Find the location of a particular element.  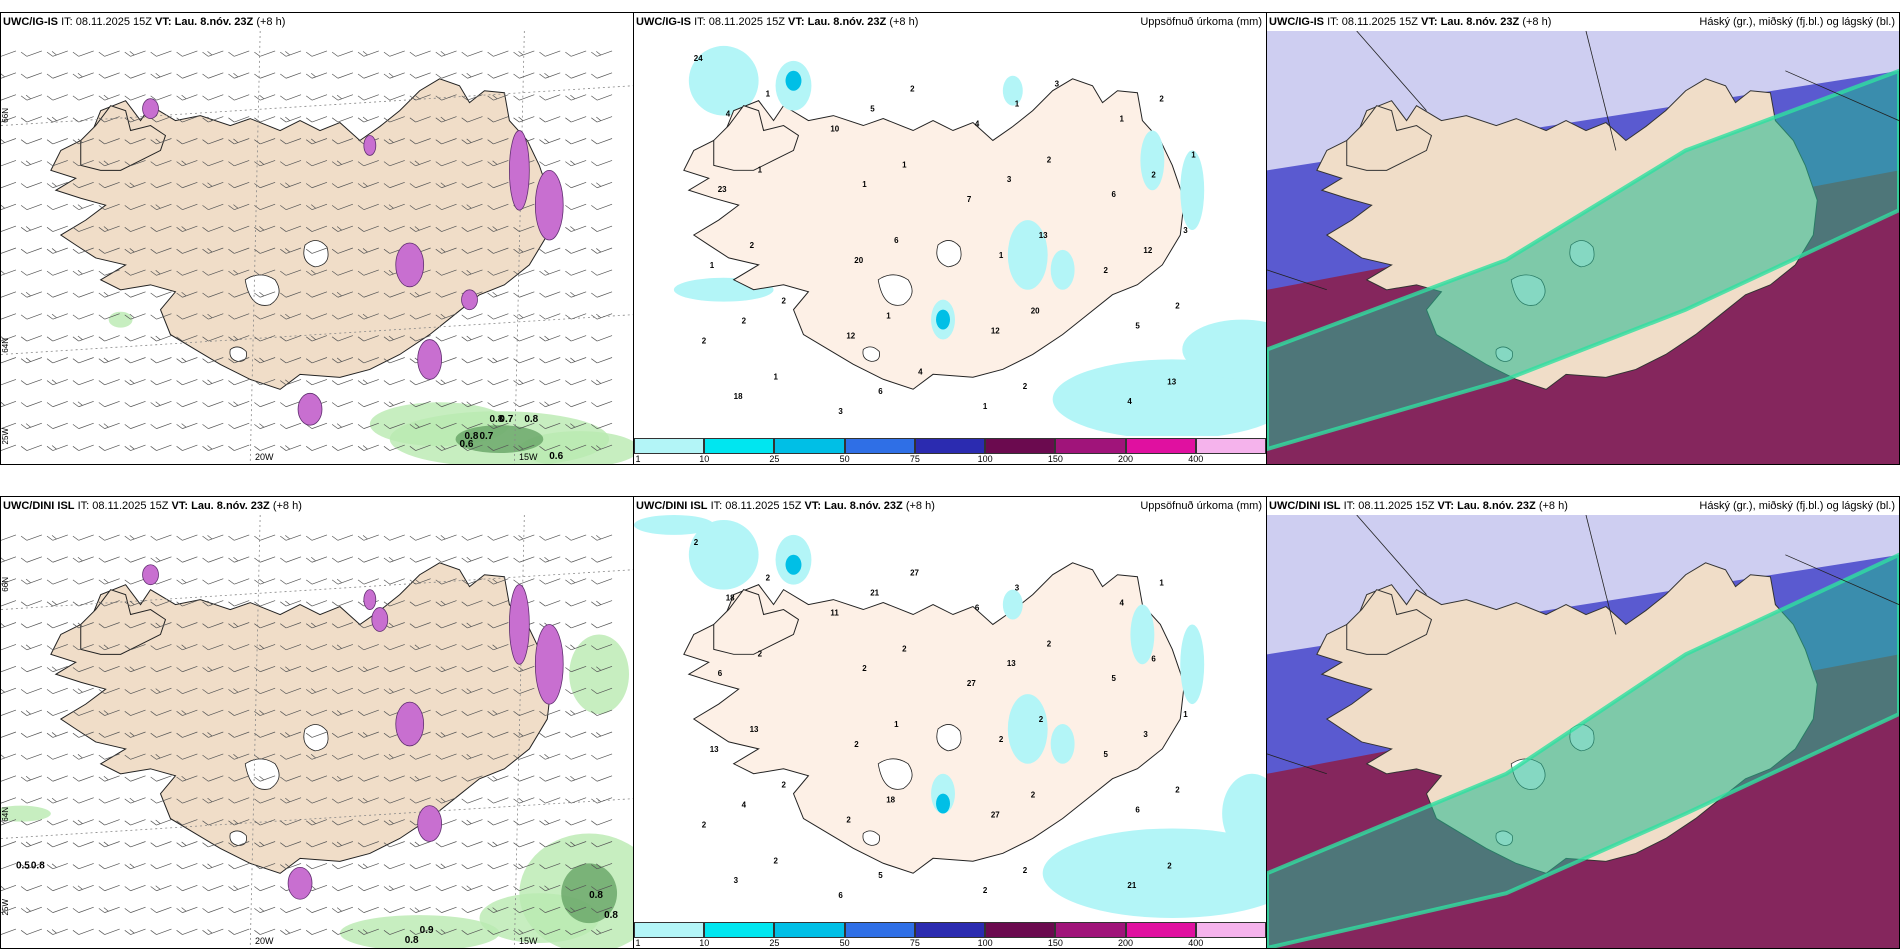

lat-gridline is located at coordinates (317, 334).